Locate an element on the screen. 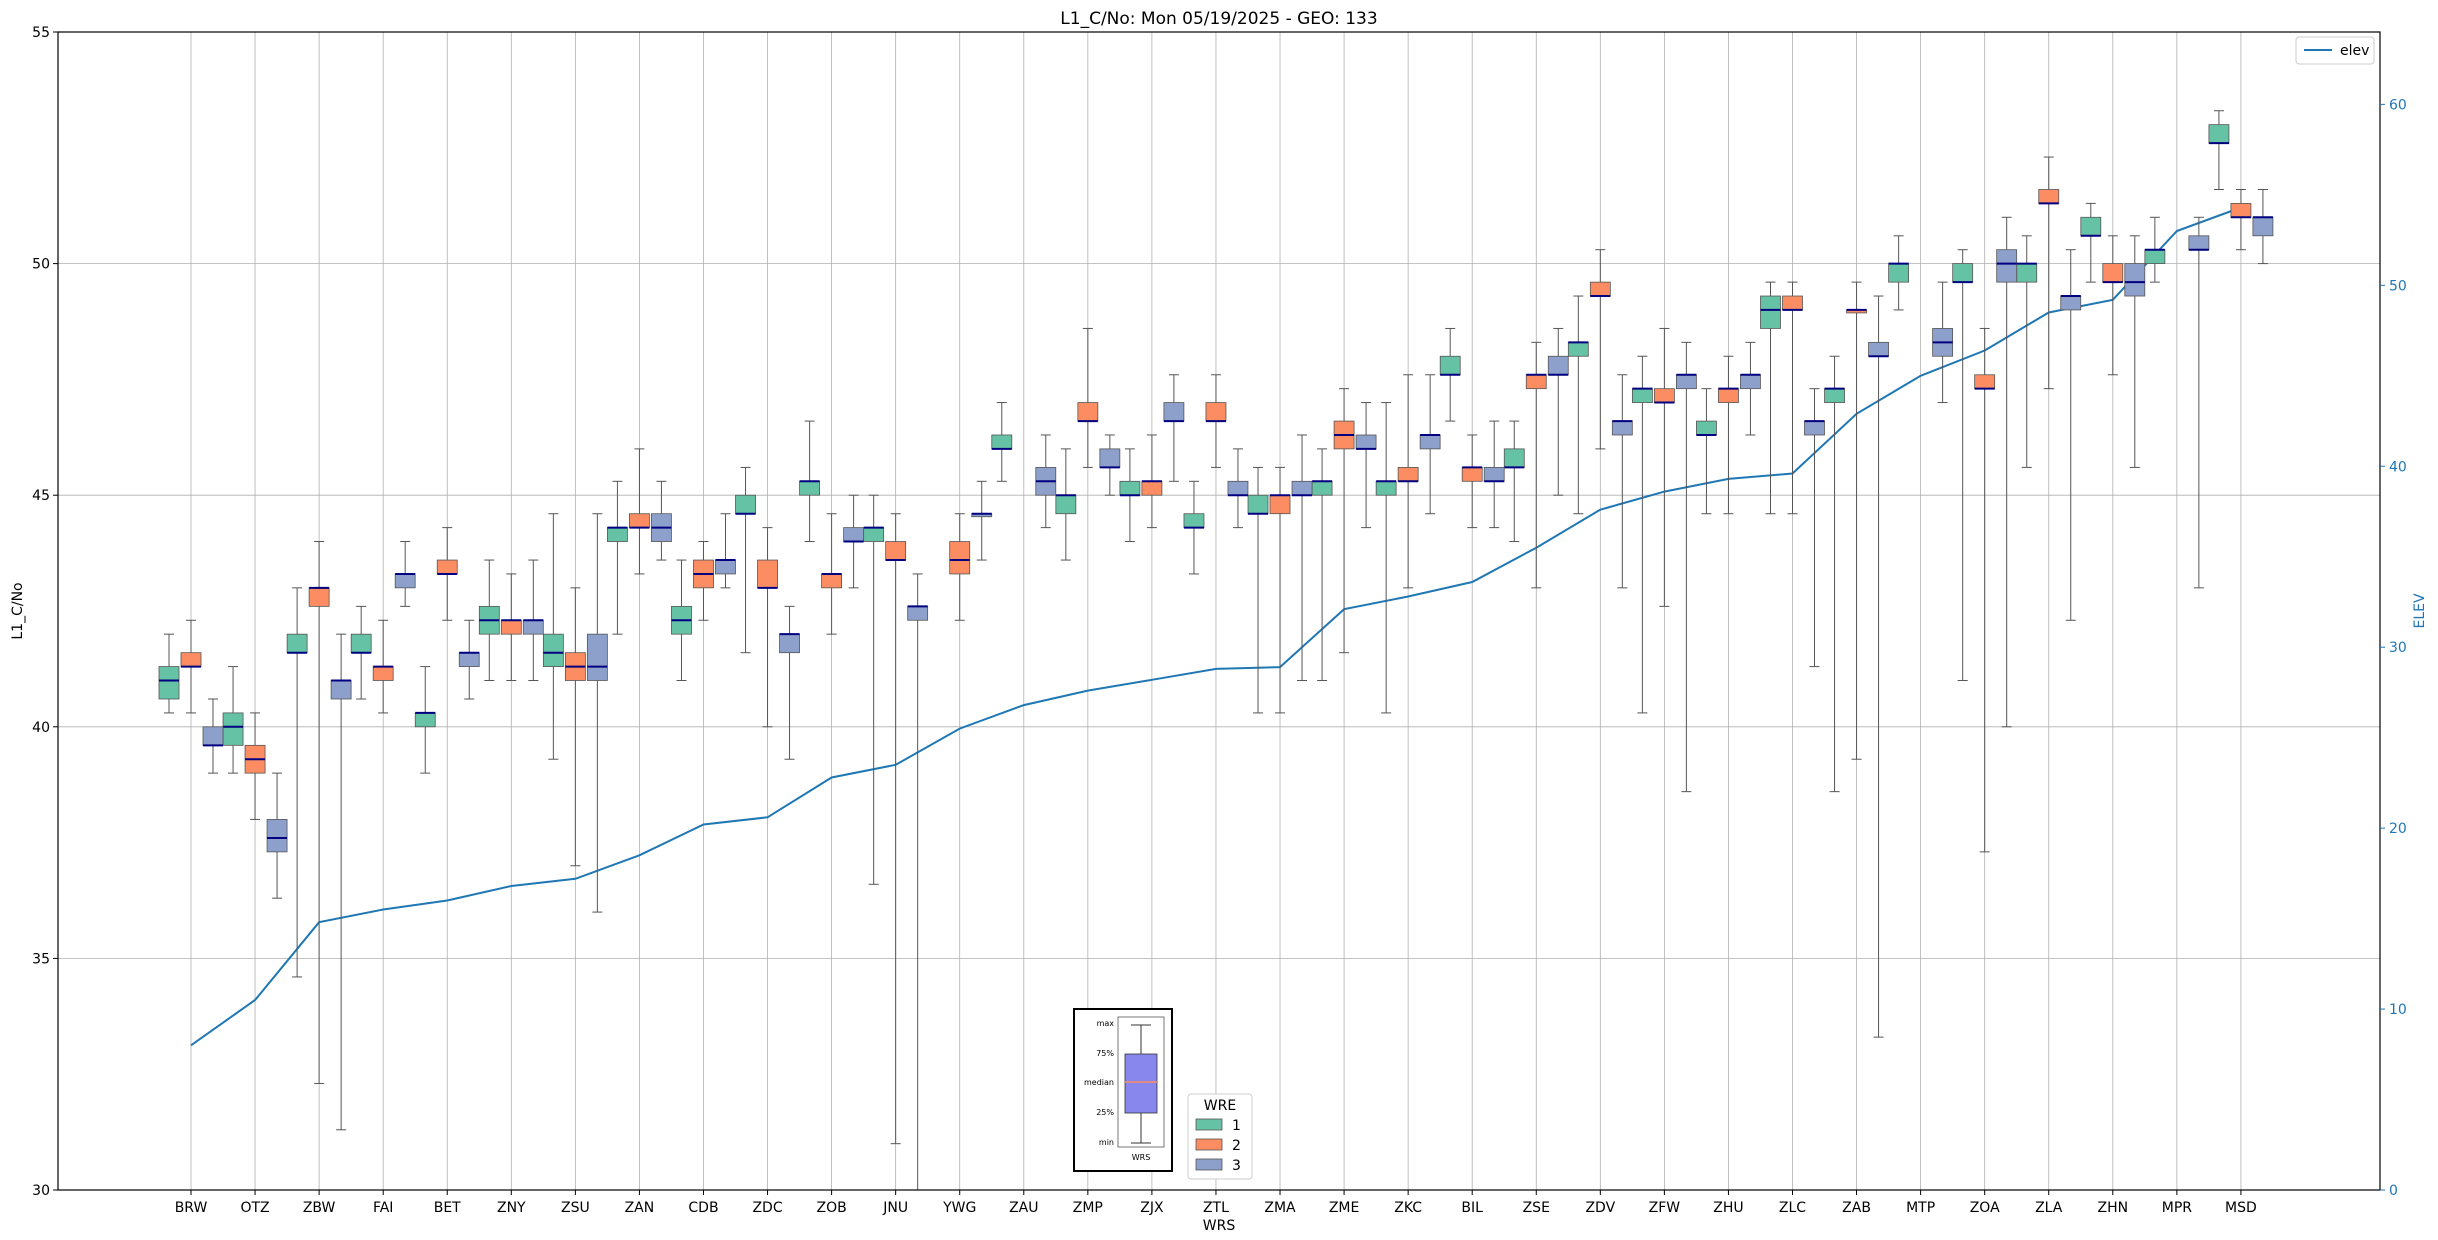 The image size is (2438, 1240). box-series-2-ZFW is located at coordinates (1664, 467).